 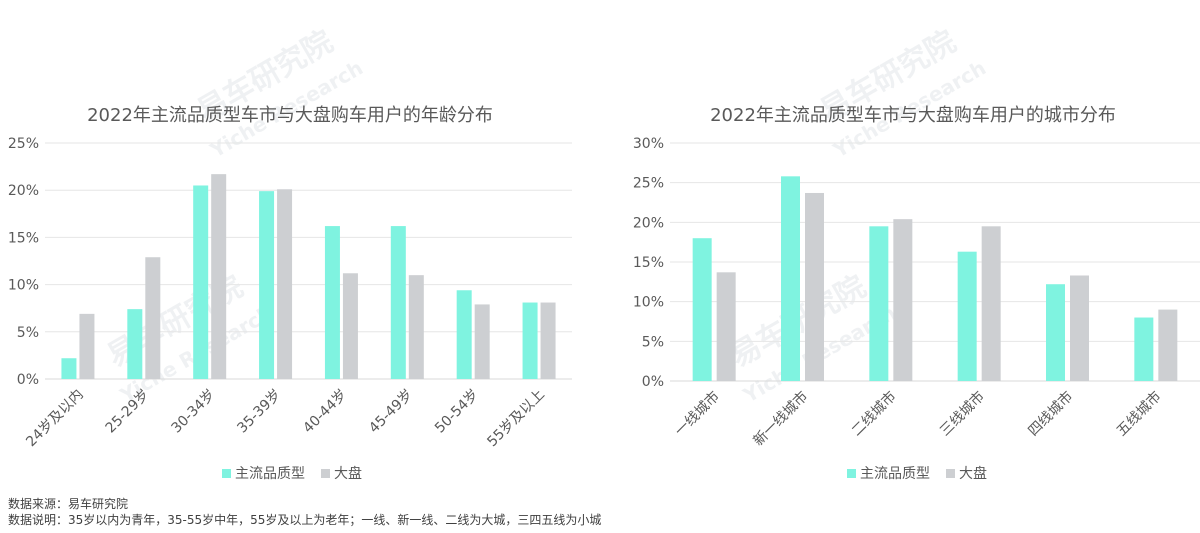 I want to click on data-source-note: 数据来源：易车研究院, so click(x=68, y=504).